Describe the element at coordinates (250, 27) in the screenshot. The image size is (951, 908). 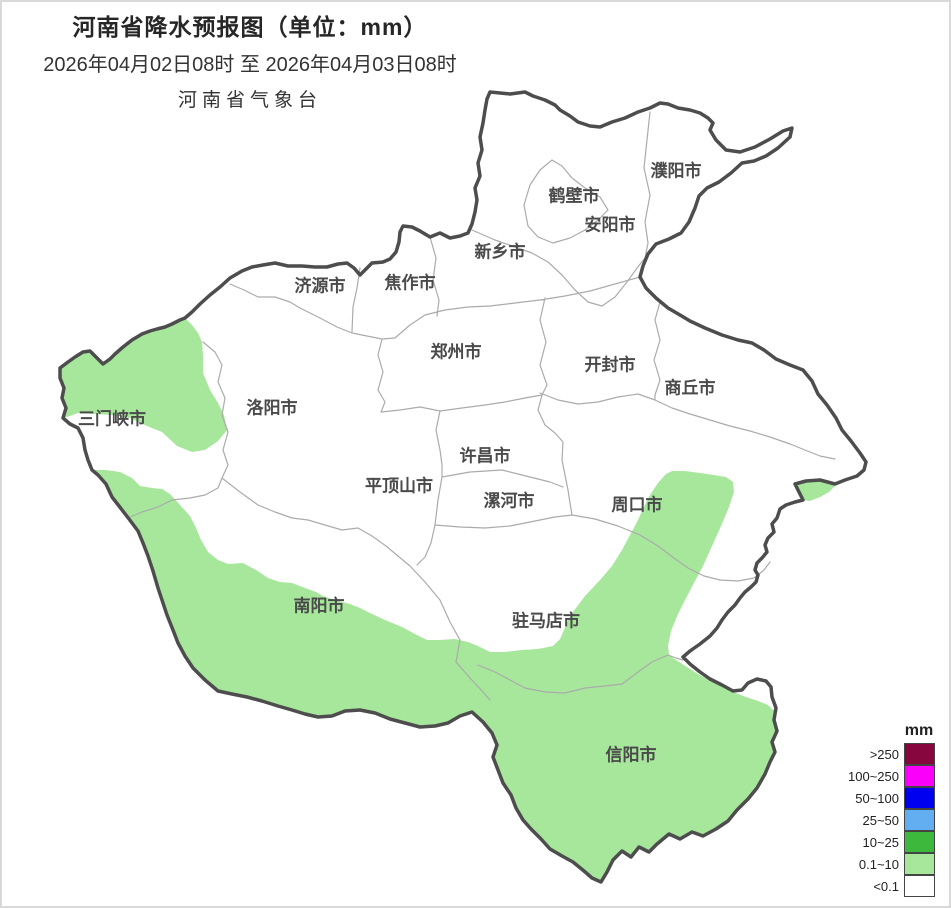
I see `page-title: 河南省降水预报图（单位：mm）` at that location.